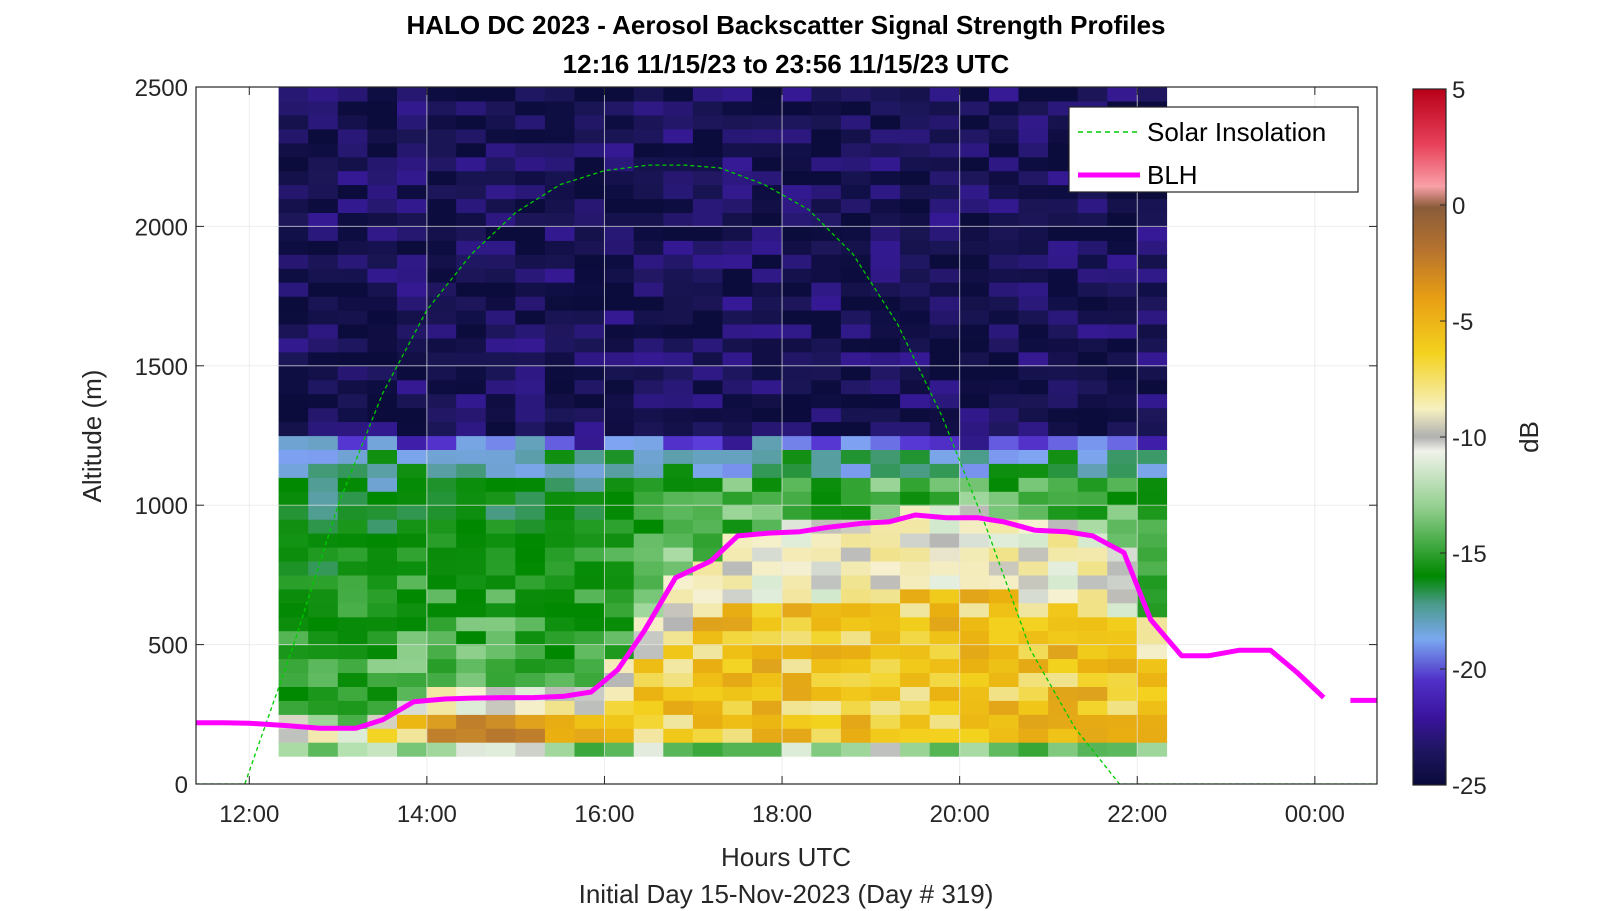 This screenshot has width=1607, height=911. I want to click on x-tick-label: 12:00, so click(249, 814).